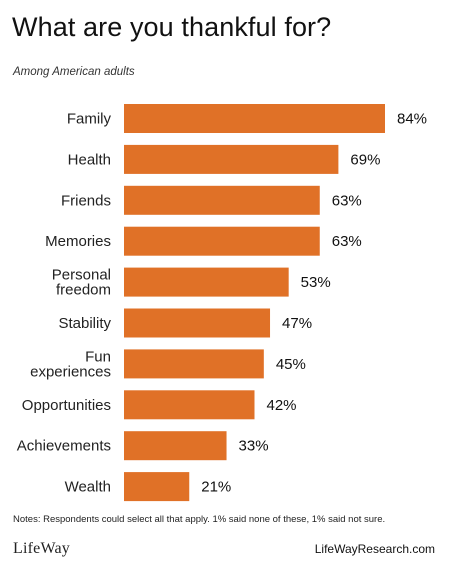 The height and width of the screenshot is (566, 450). I want to click on category-label: Family, so click(89, 119).